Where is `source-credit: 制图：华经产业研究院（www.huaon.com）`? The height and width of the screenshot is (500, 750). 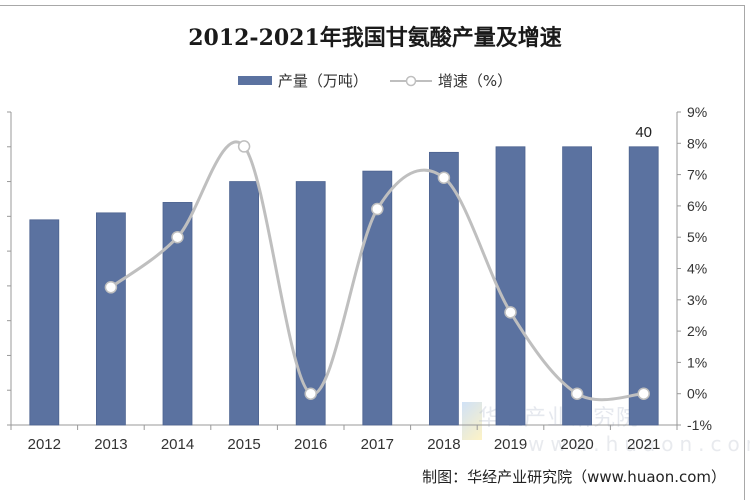 source-credit: 制图：华经产业研究院（www.huaon.com） is located at coordinates (574, 477).